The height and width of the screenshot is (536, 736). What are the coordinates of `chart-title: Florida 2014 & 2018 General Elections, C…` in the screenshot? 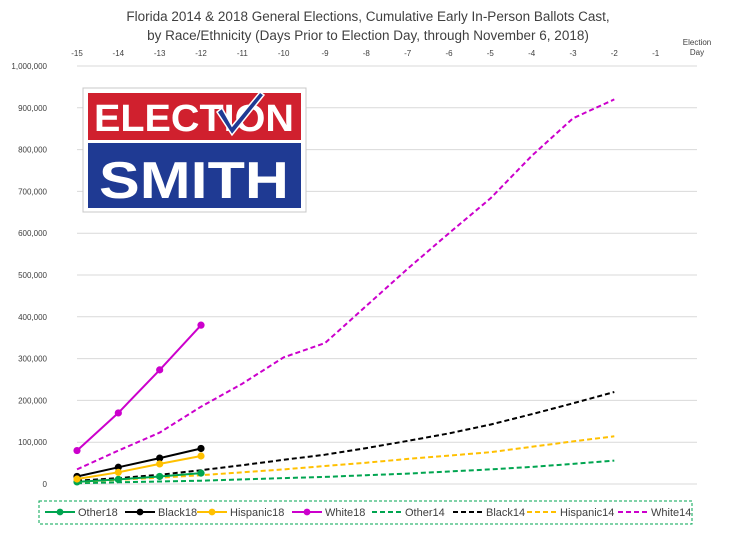 It's located at (367, 26).